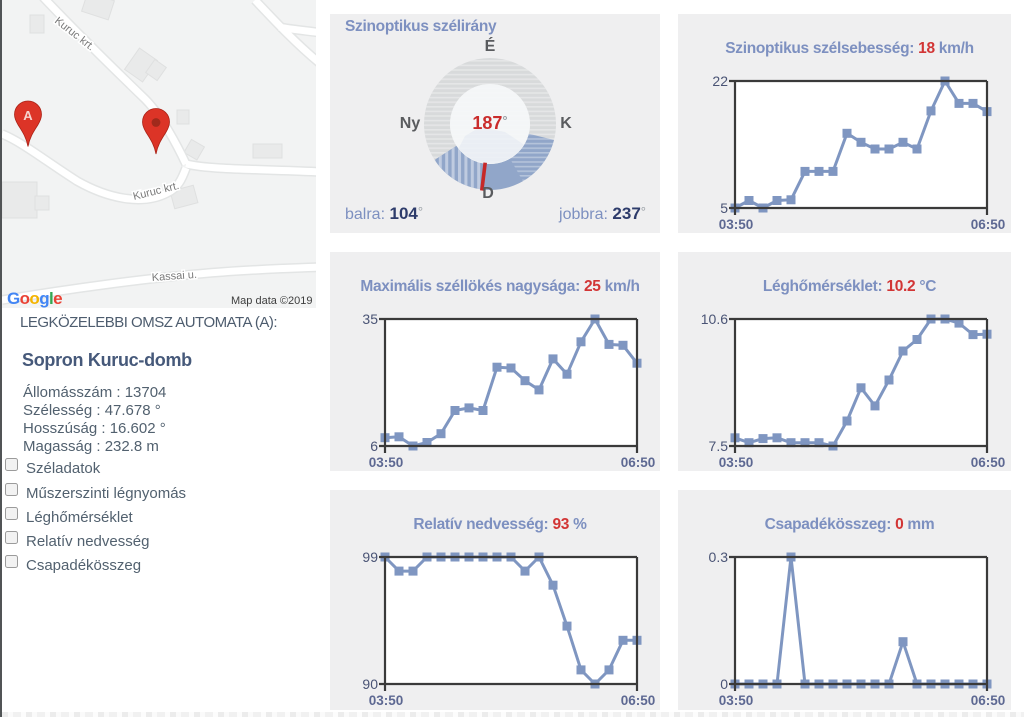 The height and width of the screenshot is (717, 1024). What do you see at coordinates (174, 276) in the screenshot?
I see `svg-text: Kassai u.` at bounding box center [174, 276].